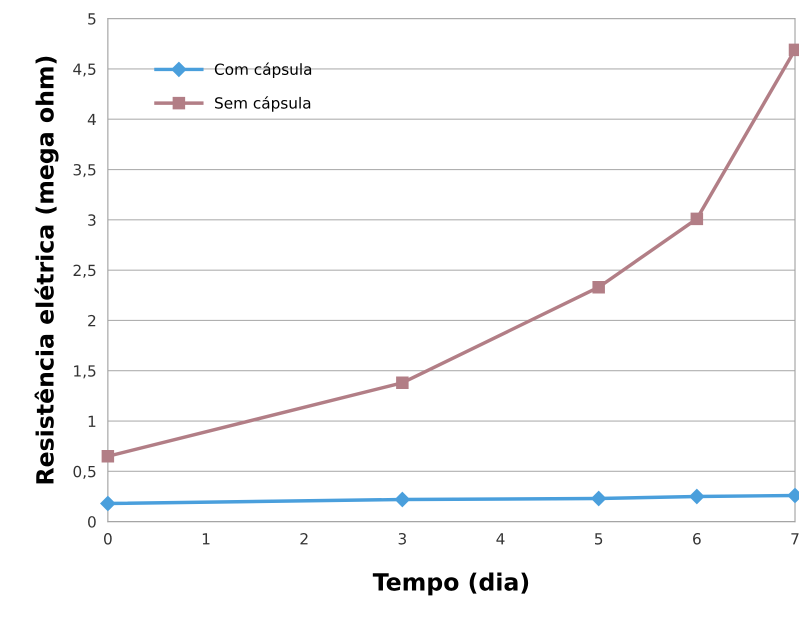 The height and width of the screenshot is (621, 799). Describe the element at coordinates (92, 522) in the screenshot. I see `y-tick-label: 0` at that location.